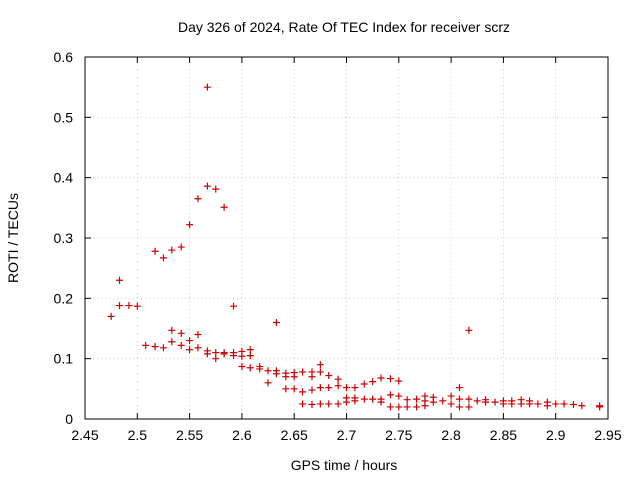 This screenshot has height=480, width=640. I want to click on y-tick-label: 0.6, so click(64, 57).